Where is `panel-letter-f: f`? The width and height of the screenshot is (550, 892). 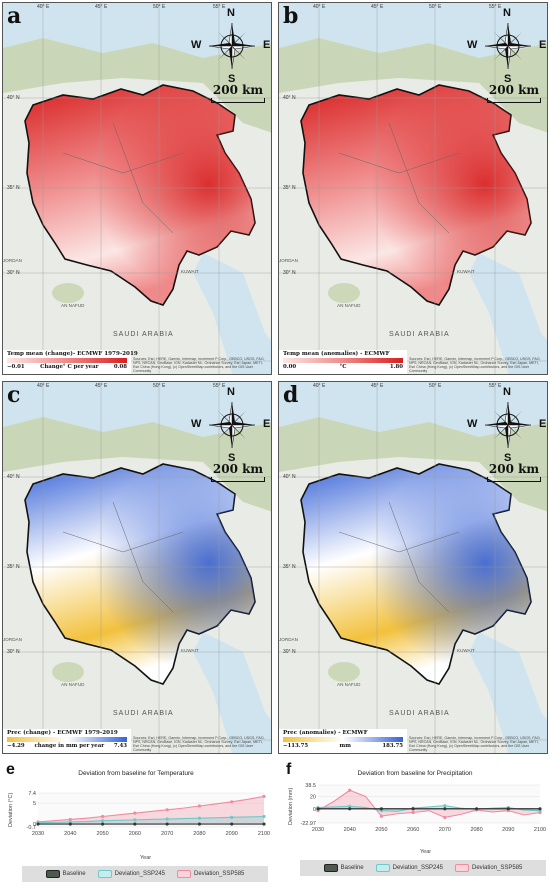 panel-letter-f: f is located at coordinates (289, 769).